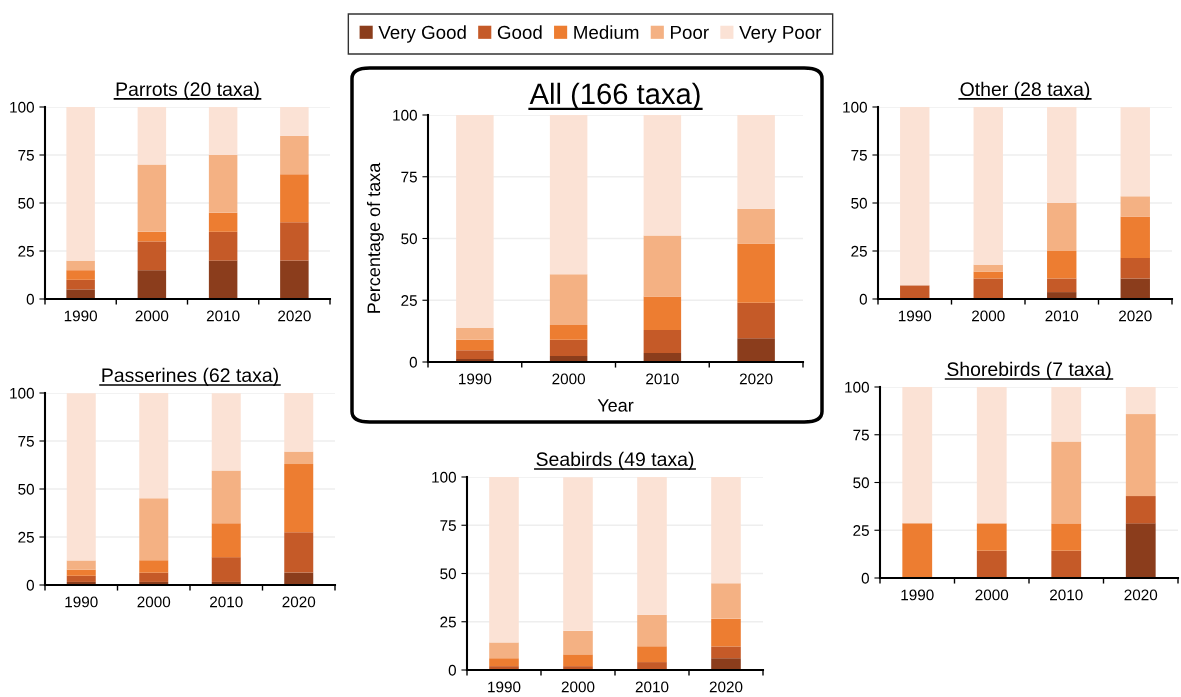 This screenshot has width=1181, height=697. Describe the element at coordinates (190, 376) in the screenshot. I see `chart-title: Passerines (62 taxa)` at that location.